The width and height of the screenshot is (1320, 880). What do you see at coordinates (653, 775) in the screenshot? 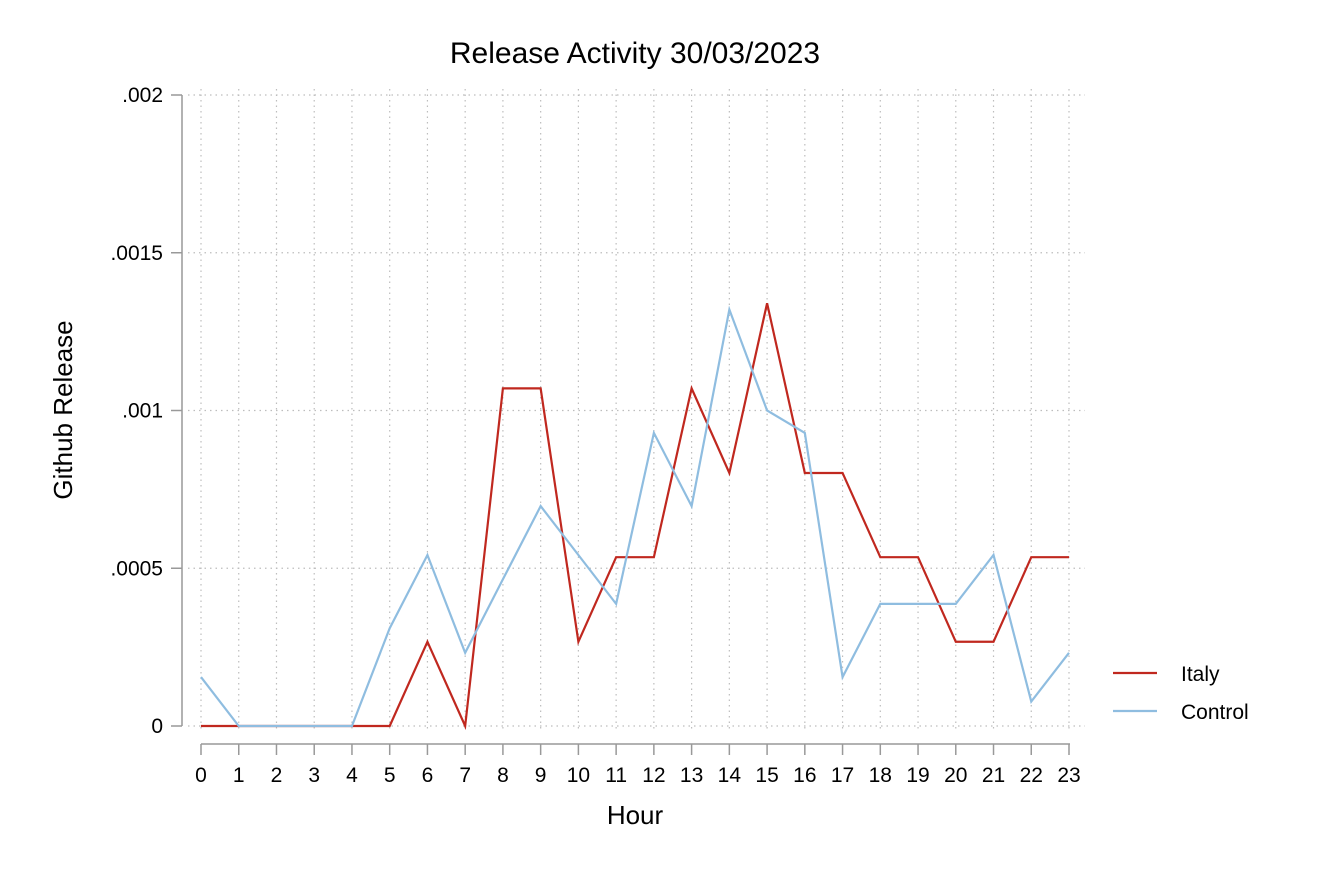
I see `x-tick-label: 12` at bounding box center [653, 775].